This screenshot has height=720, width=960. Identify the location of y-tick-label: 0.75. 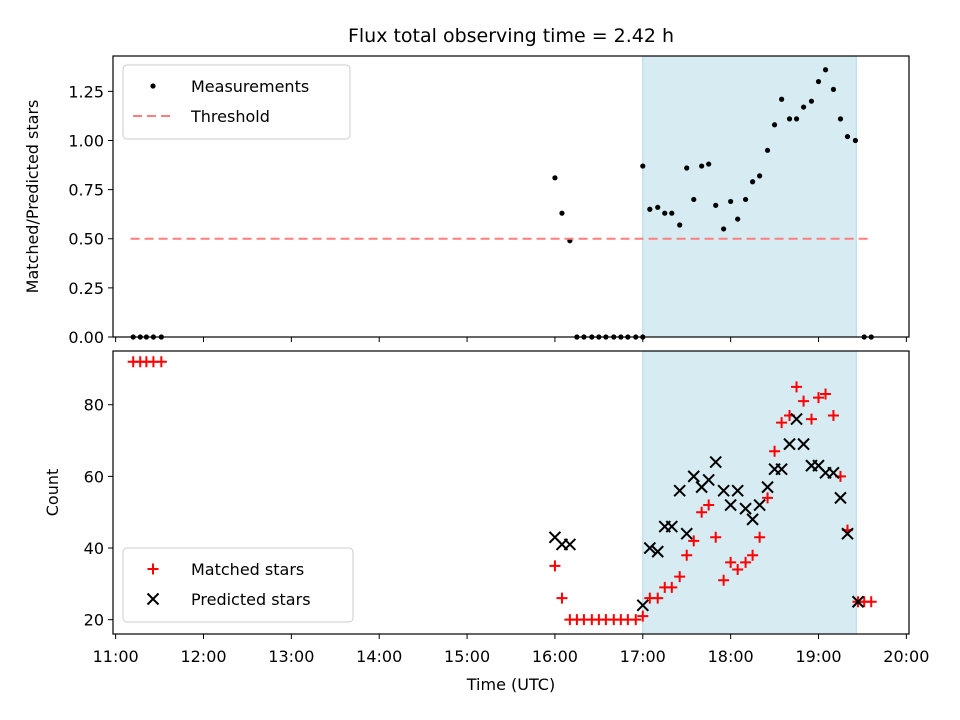
(86, 190).